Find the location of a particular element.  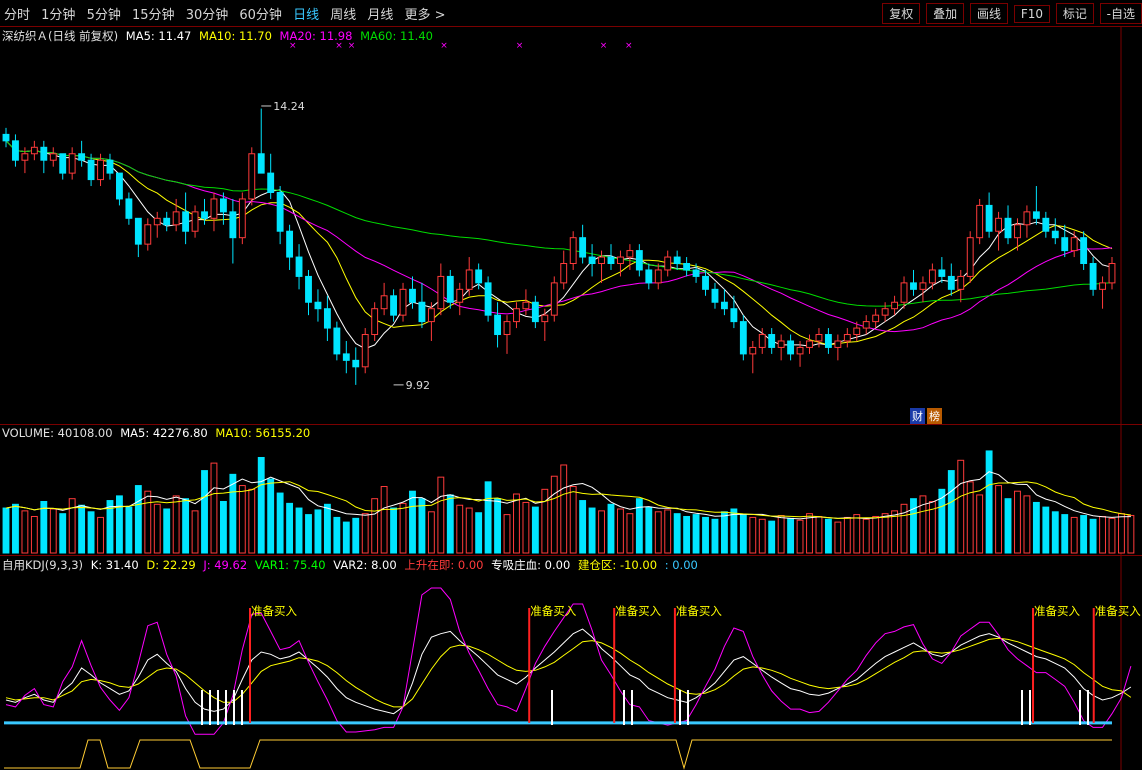

restore-rights-button: 复权 is located at coordinates (901, 13).